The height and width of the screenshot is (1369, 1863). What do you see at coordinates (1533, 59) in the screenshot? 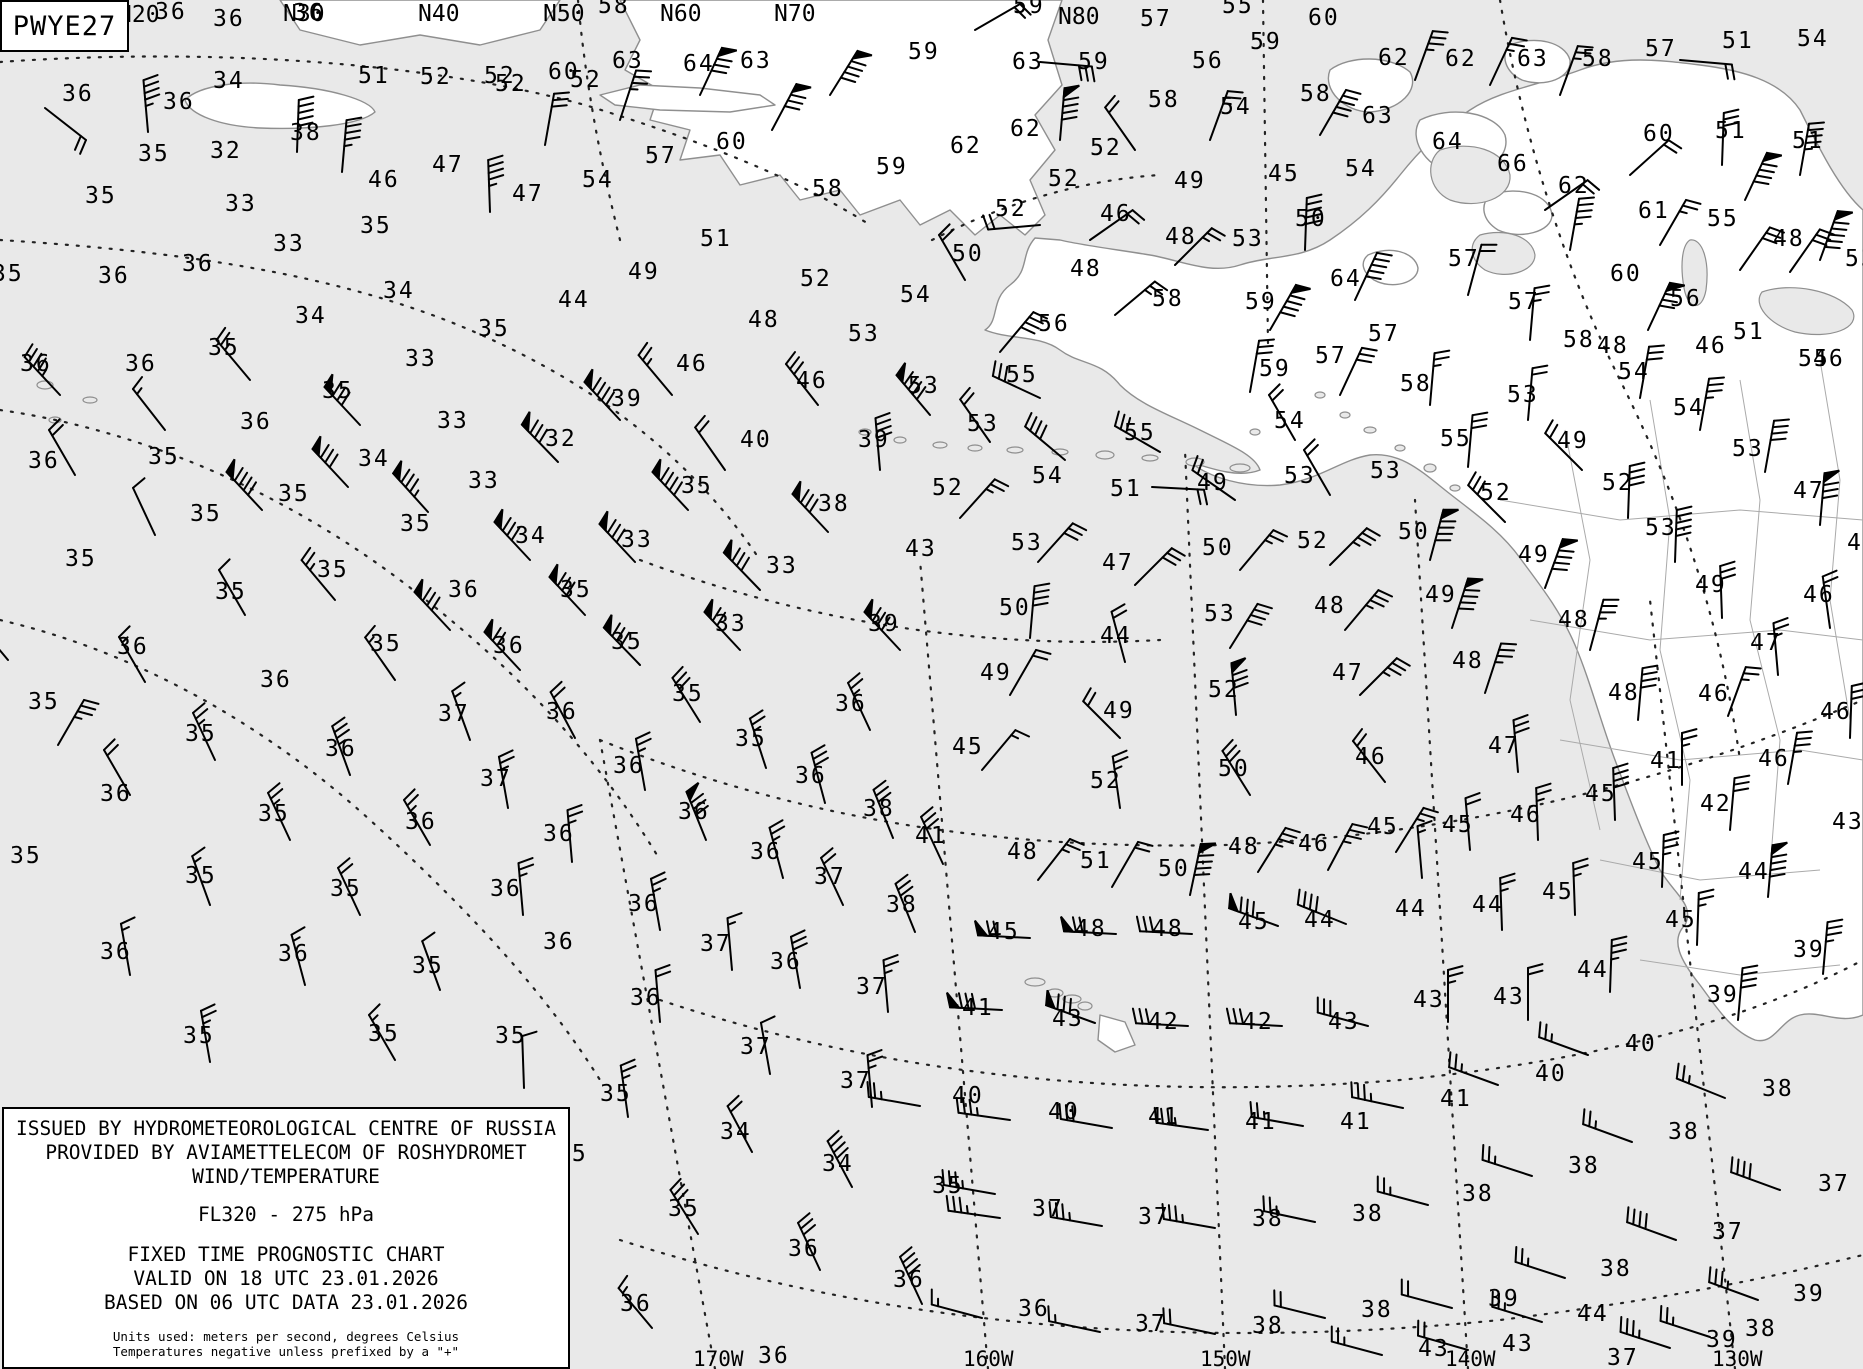
I see `temperature-label: 63` at bounding box center [1533, 59].